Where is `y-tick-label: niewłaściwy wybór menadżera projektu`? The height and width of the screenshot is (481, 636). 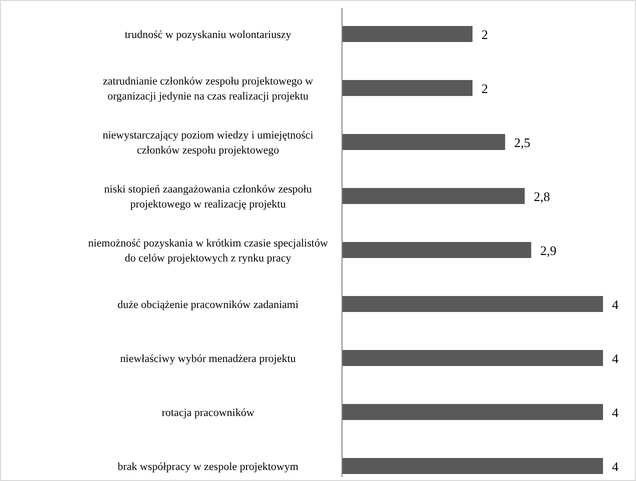 y-tick-label: niewłaściwy wybór menadżera projektu is located at coordinates (208, 359).